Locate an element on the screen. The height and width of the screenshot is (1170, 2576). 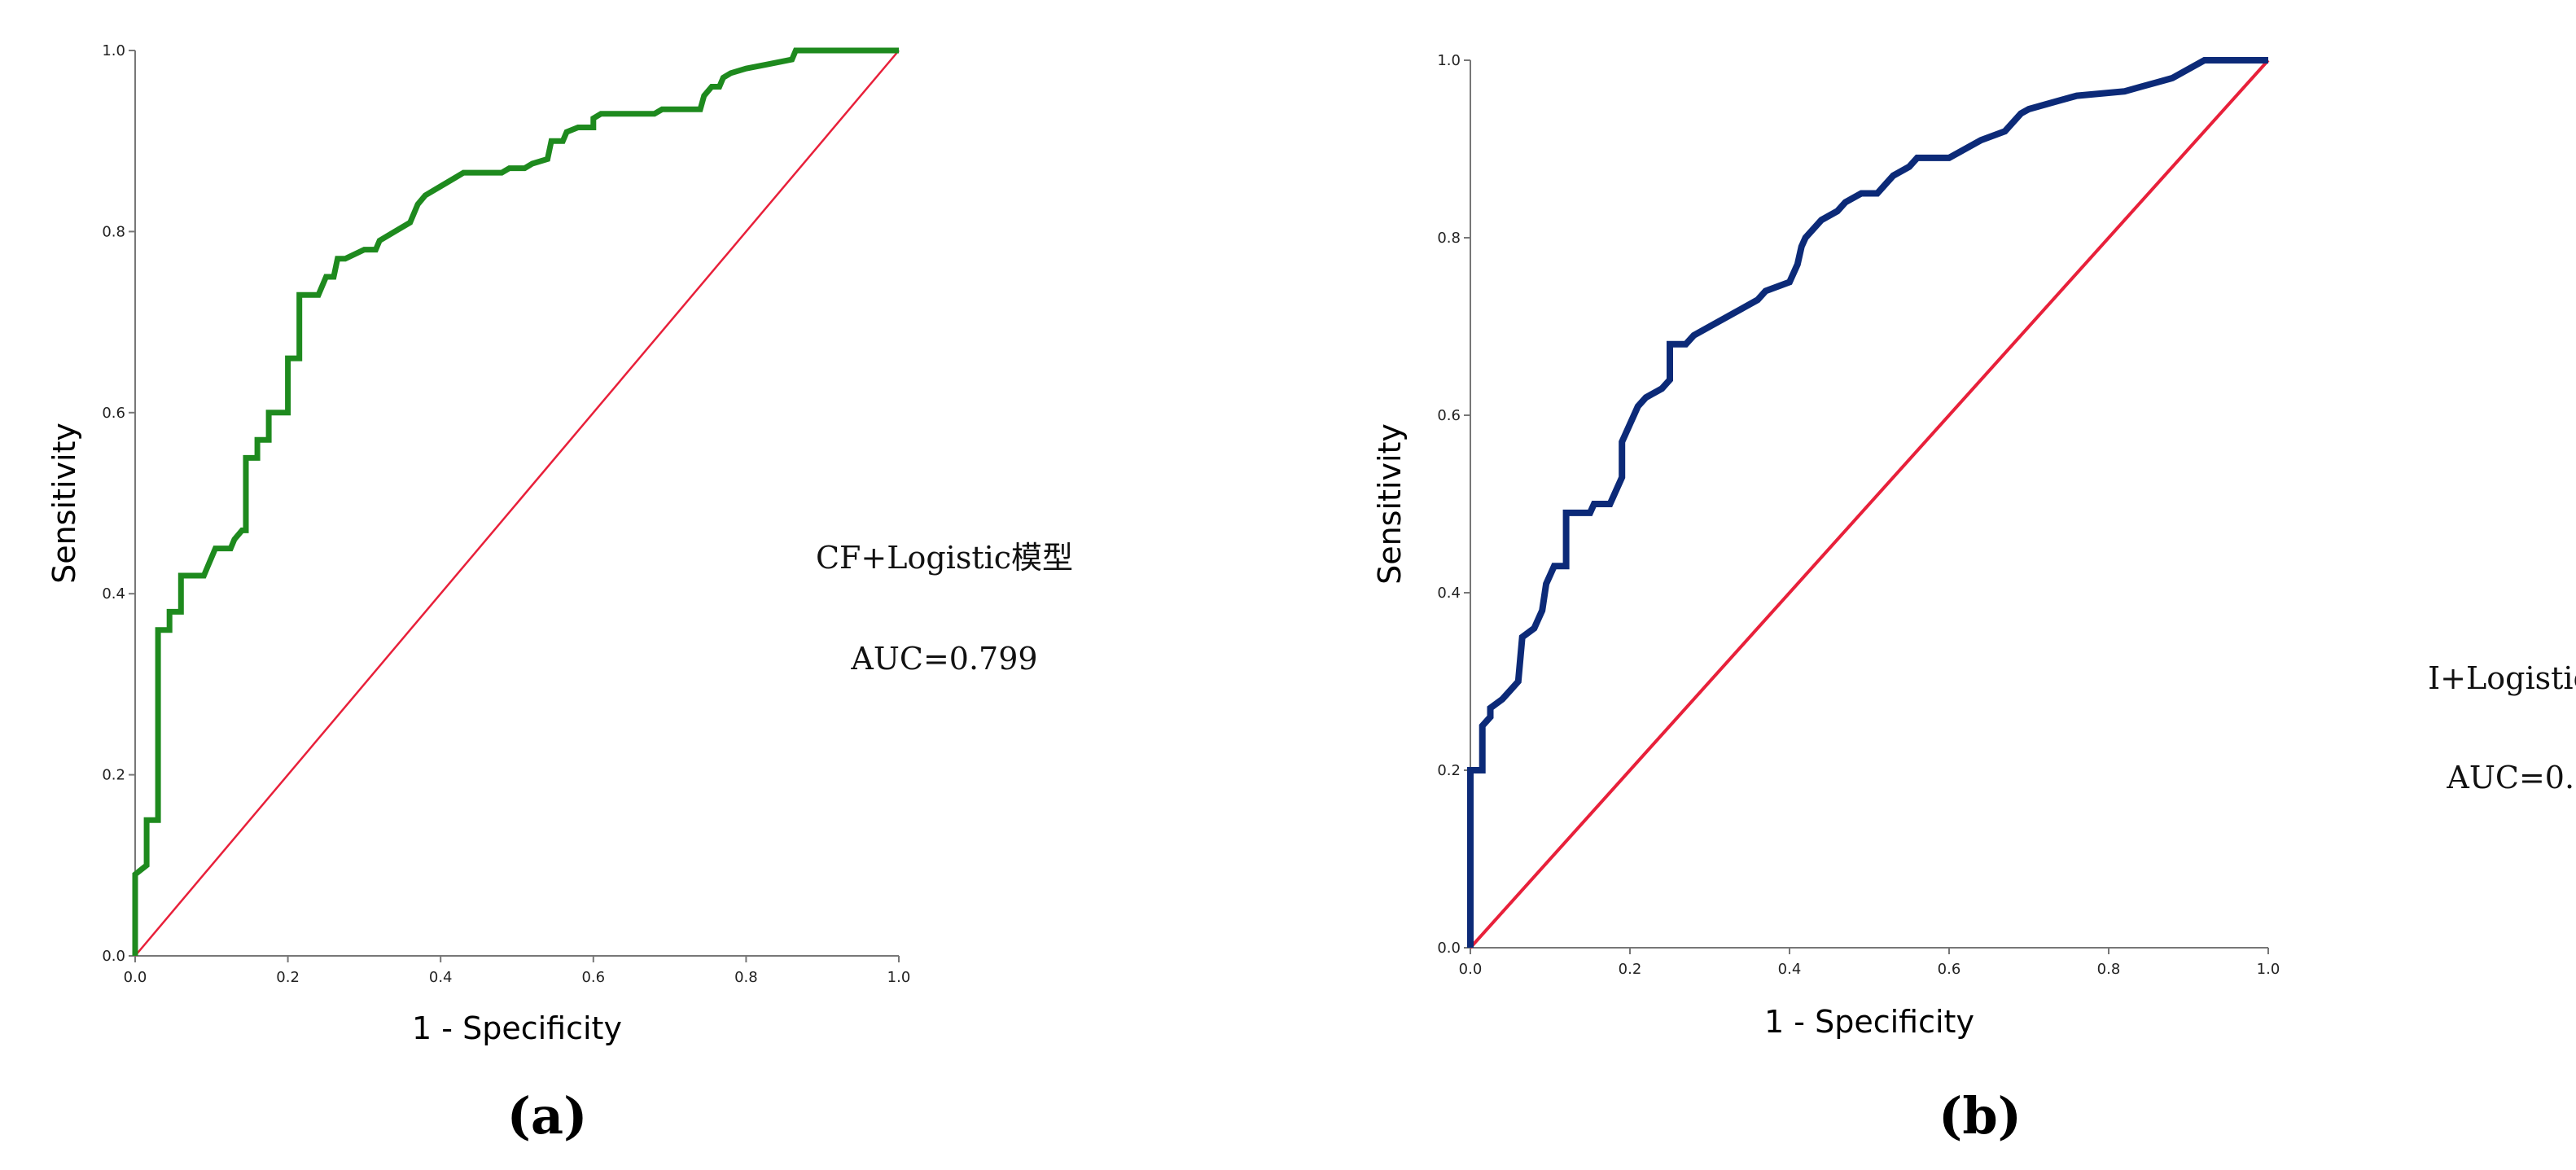
panel-label: (b) is located at coordinates (1980, 1116).